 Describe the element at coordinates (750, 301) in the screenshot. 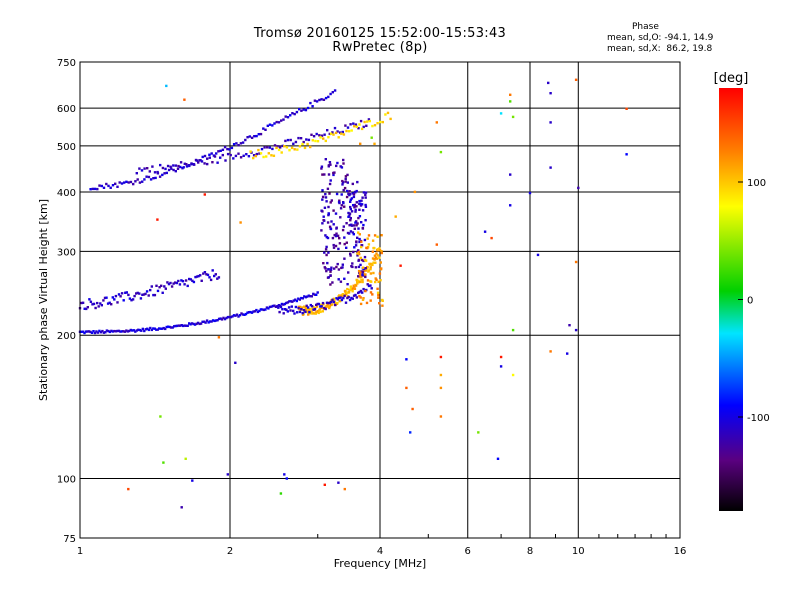

I see `colorbar-tick-label: 0` at that location.